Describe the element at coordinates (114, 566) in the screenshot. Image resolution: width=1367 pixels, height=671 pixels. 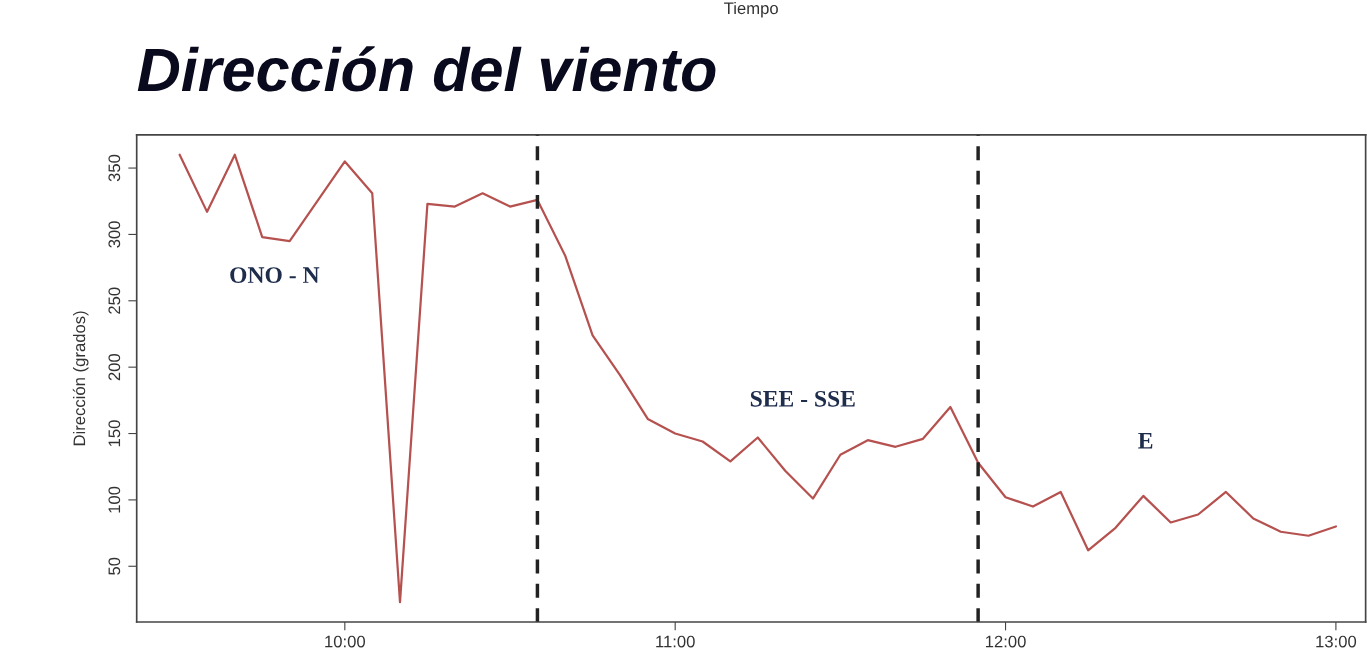
I see `y-tick-label: 50` at that location.